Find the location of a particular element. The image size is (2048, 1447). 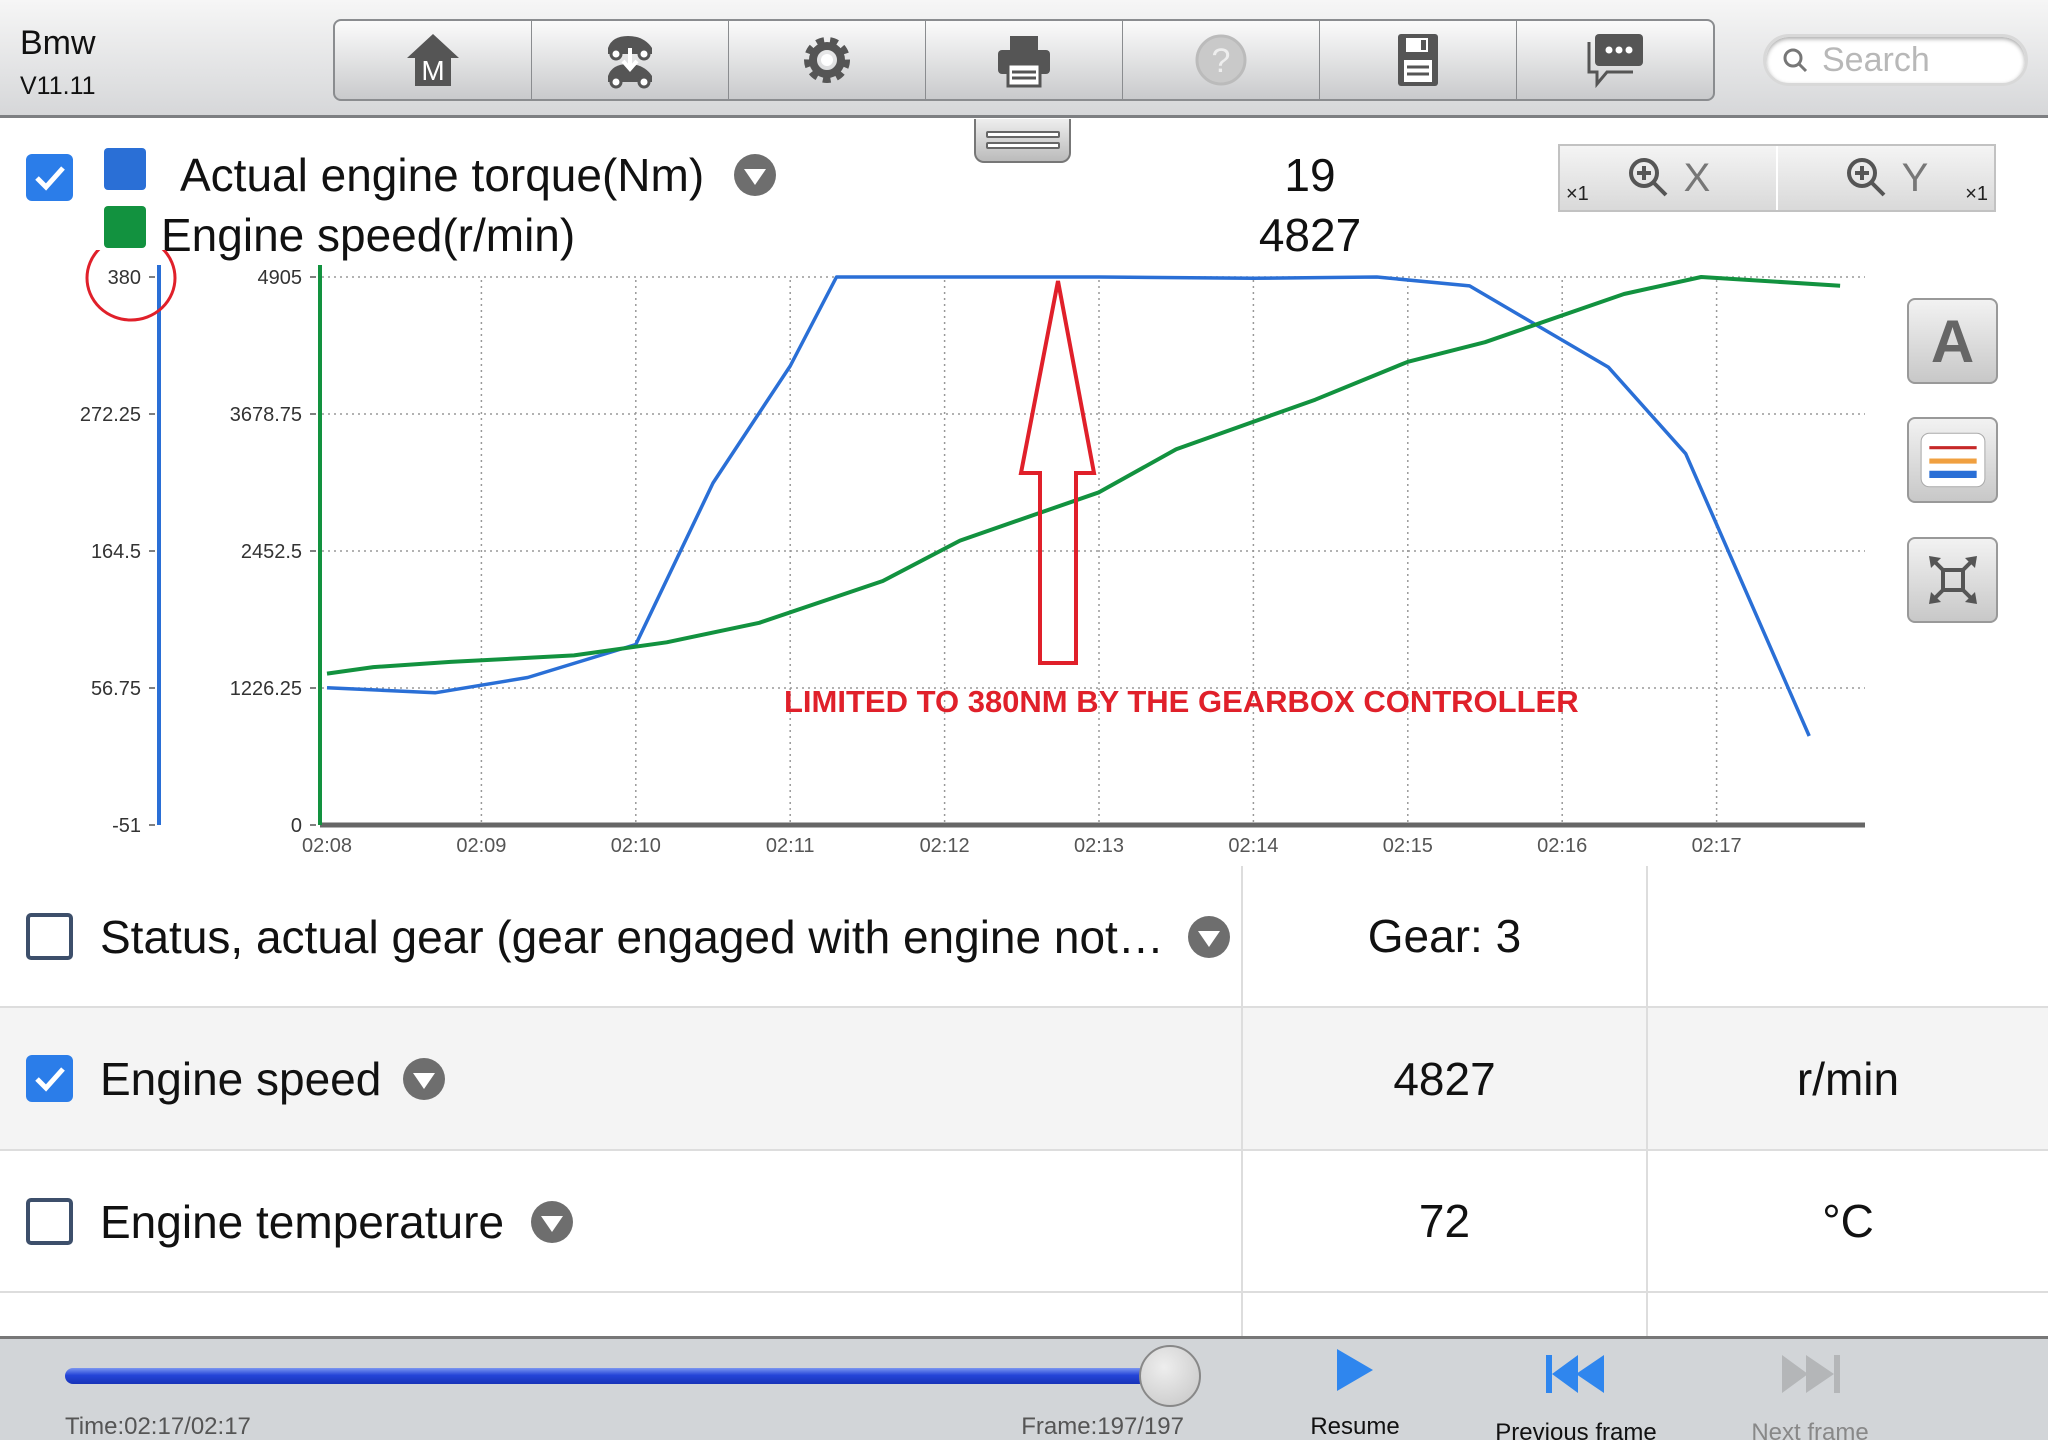

chat-icon is located at coordinates (1615, 61).